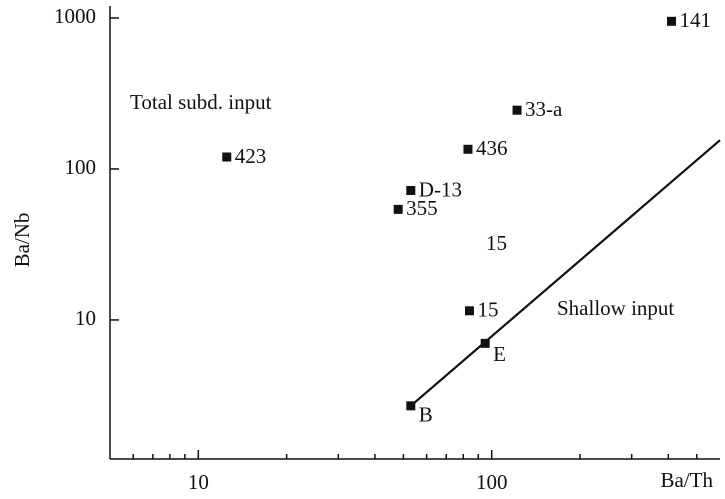 The width and height of the screenshot is (725, 499). I want to click on x-tick-label: 100, so click(492, 482).